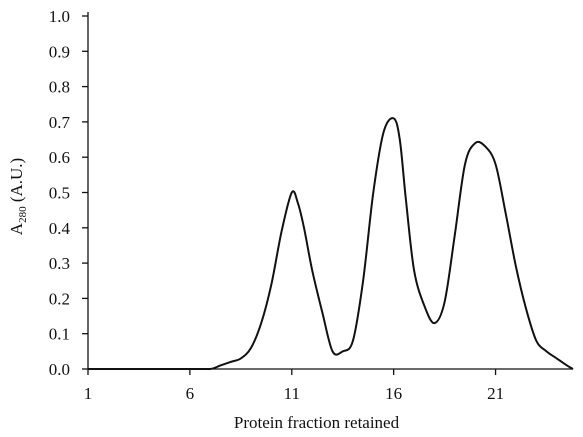 This screenshot has width=583, height=437. I want to click on y-tick-label: 1.0, so click(59, 16).